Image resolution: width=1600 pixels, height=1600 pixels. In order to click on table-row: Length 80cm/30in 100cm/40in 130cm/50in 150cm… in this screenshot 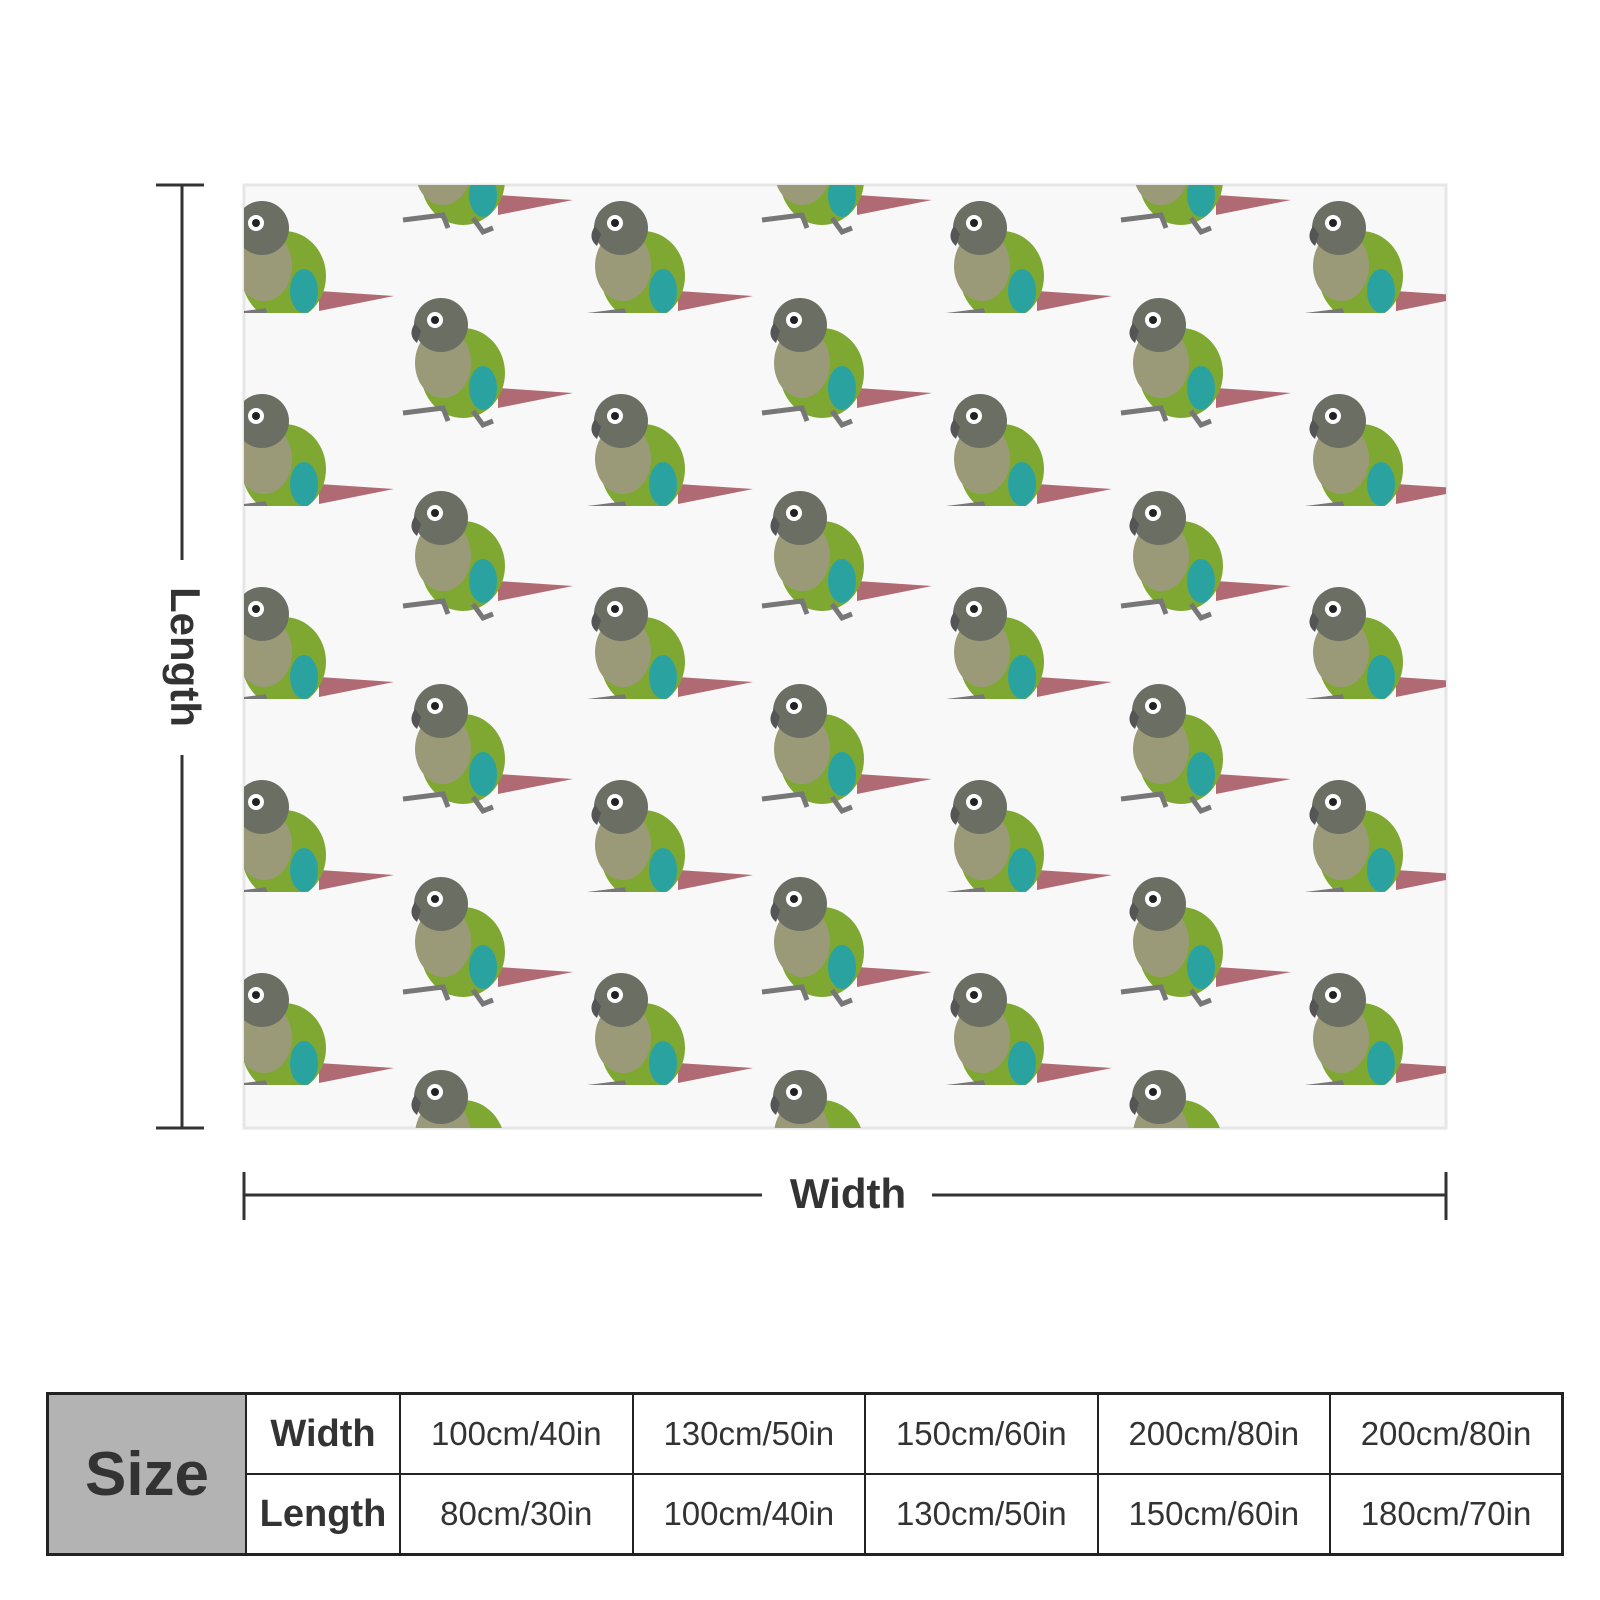, I will do `click(806, 1514)`.